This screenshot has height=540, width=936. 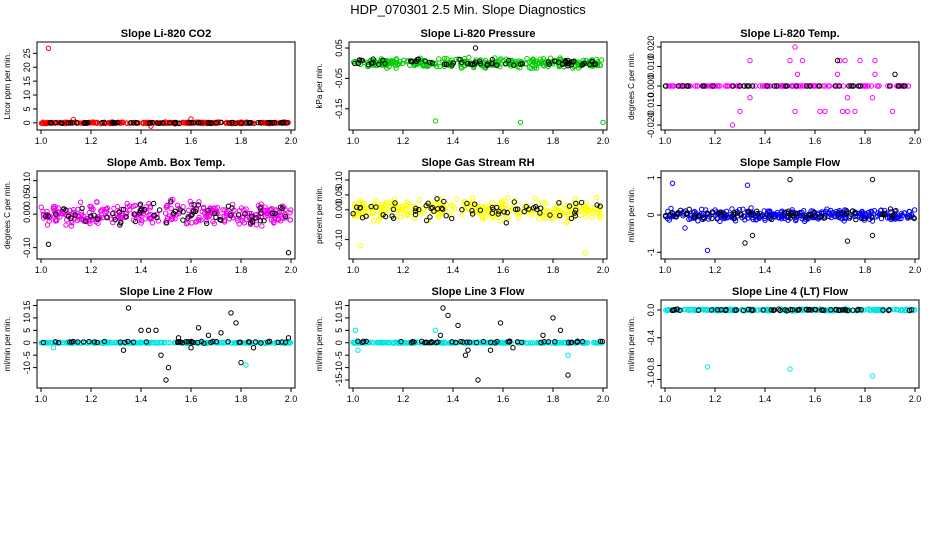 What do you see at coordinates (7, 86) in the screenshot?
I see `y-axis-label: Ltcor ppm per min.` at bounding box center [7, 86].